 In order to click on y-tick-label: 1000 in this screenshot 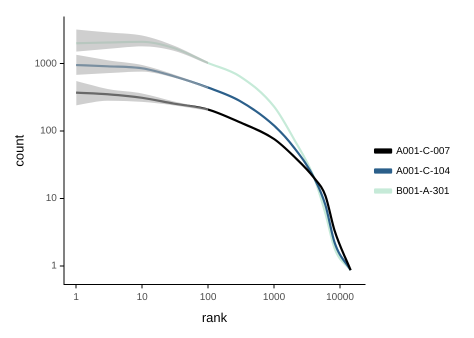, I will do `click(46, 64)`.